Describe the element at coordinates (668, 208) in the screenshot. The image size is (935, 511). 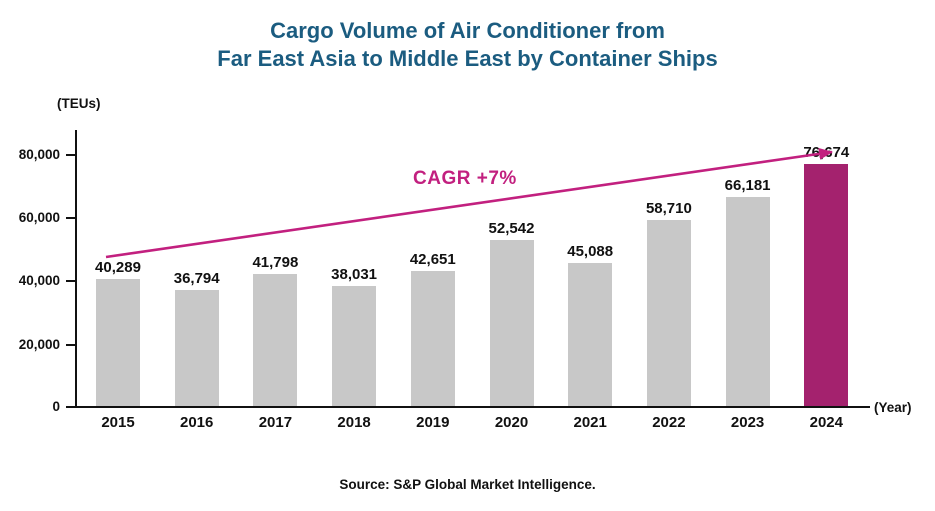
I see `bar-value-label: 58,710` at that location.